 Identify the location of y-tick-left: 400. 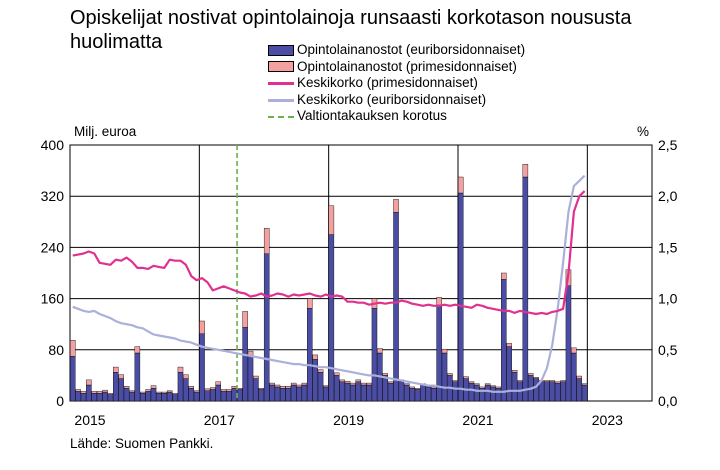
(53, 145).